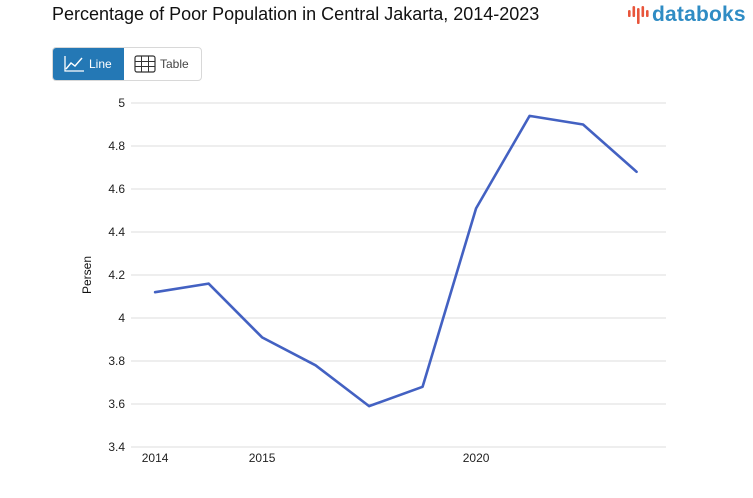 The height and width of the screenshot is (498, 753). I want to click on line-view-button: Line, so click(88, 64).